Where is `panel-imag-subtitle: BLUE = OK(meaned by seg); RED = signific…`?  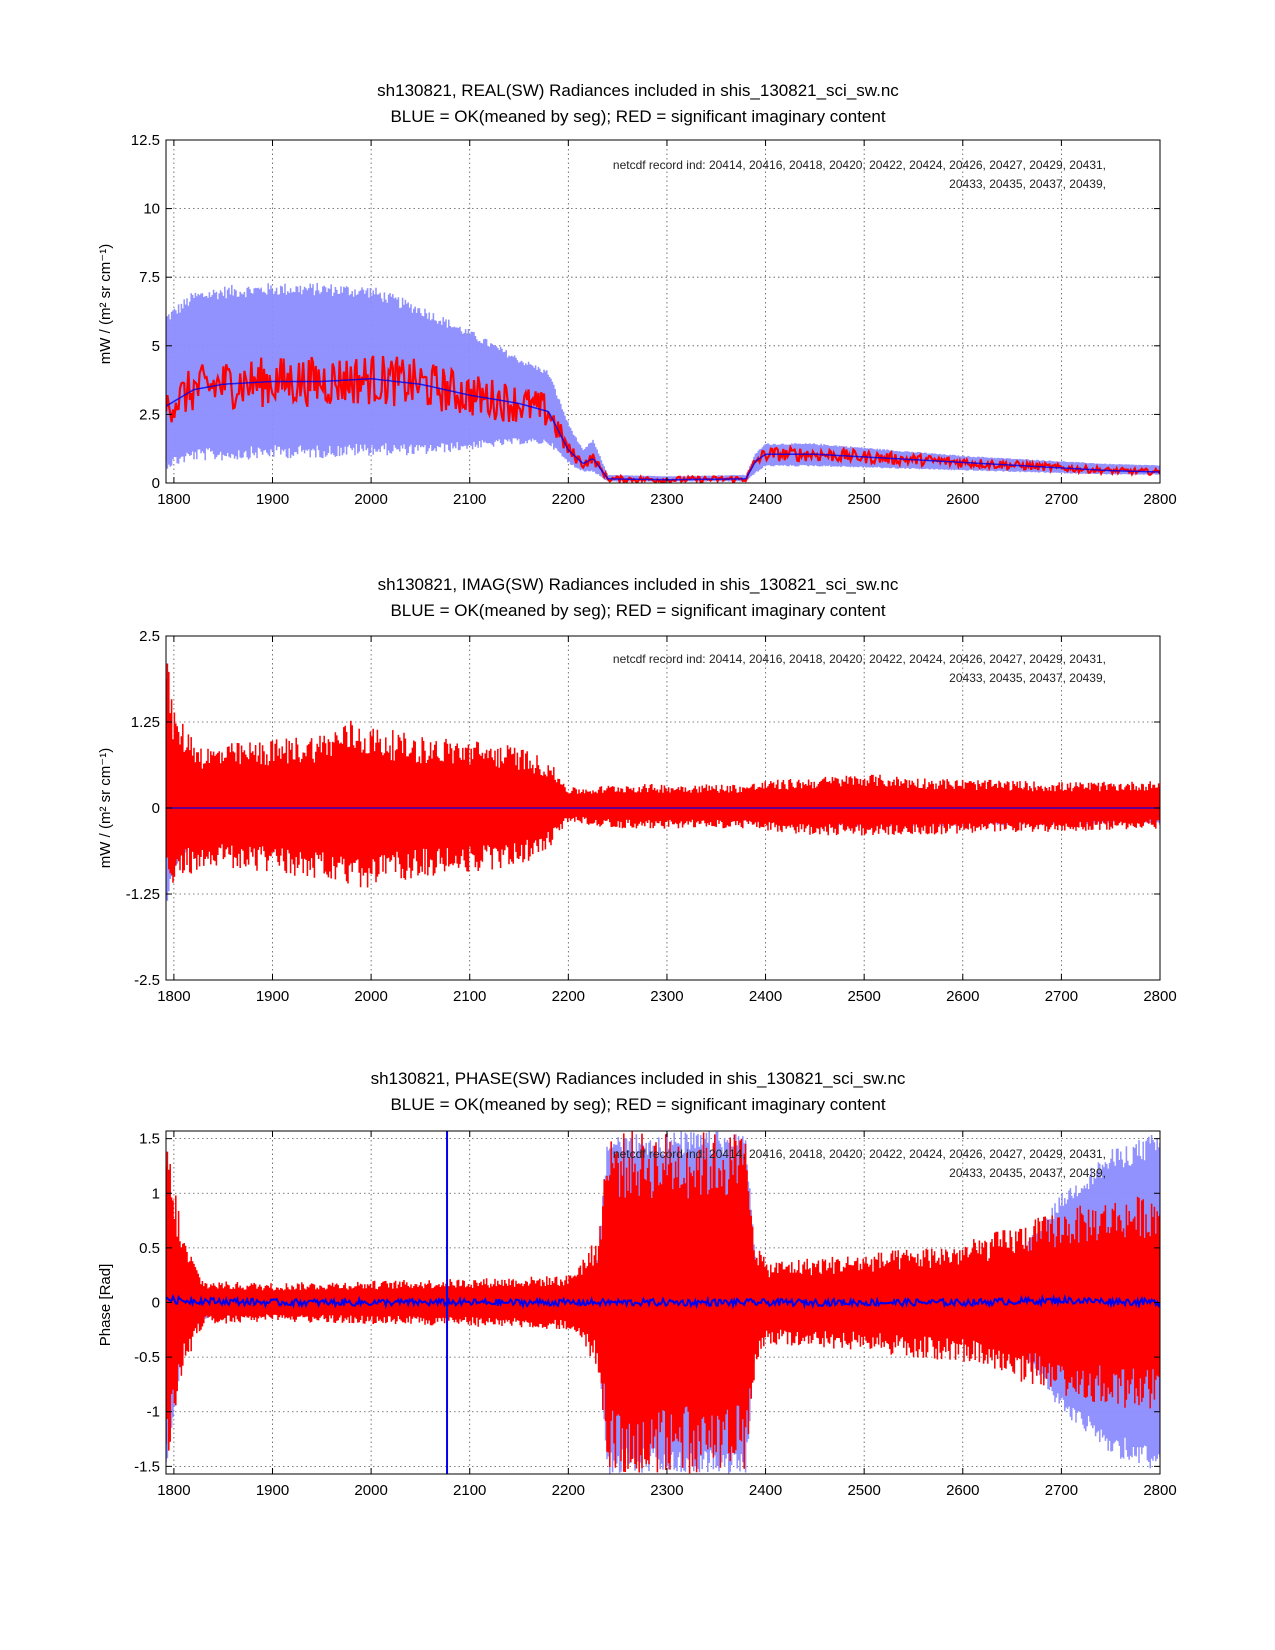 panel-imag-subtitle: BLUE = OK(meaned by seg); RED = signific… is located at coordinates (637, 610).